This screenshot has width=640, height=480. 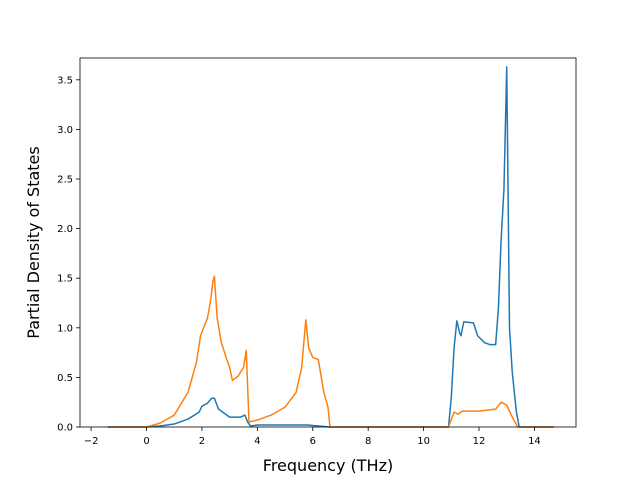 What do you see at coordinates (65, 428) in the screenshot?
I see `y-tick-label: 0.0` at bounding box center [65, 428].